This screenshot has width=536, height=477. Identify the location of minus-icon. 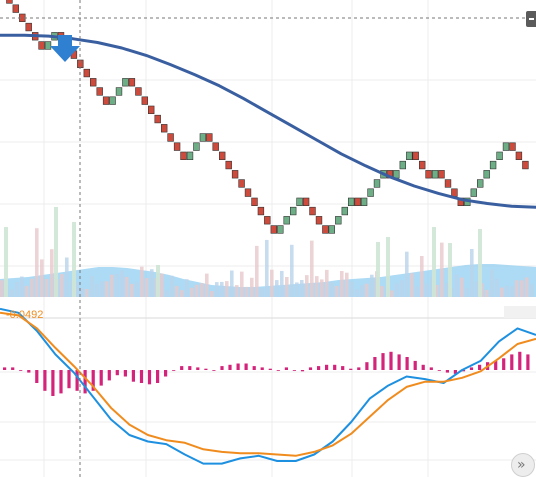
(531, 19).